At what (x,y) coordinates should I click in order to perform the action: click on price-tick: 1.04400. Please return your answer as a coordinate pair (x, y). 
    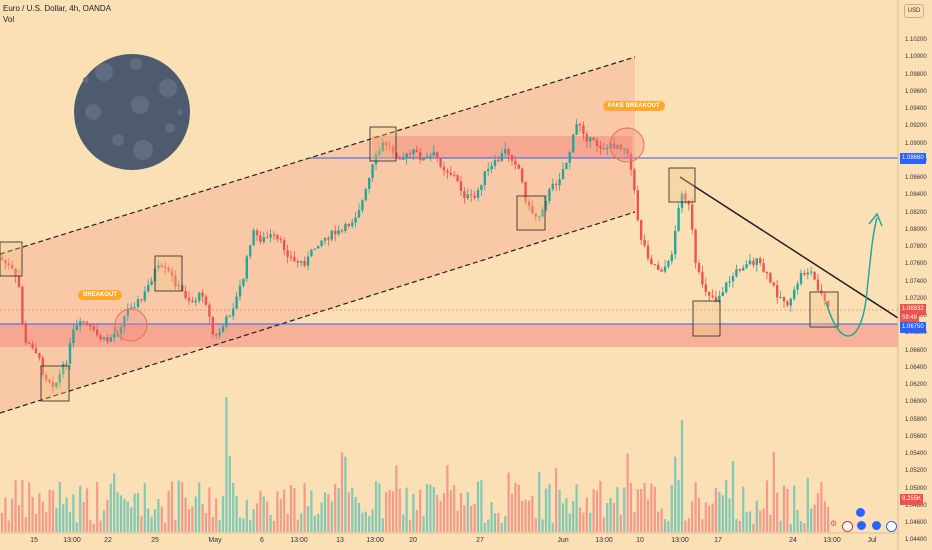
    Looking at the image, I should click on (916, 540).